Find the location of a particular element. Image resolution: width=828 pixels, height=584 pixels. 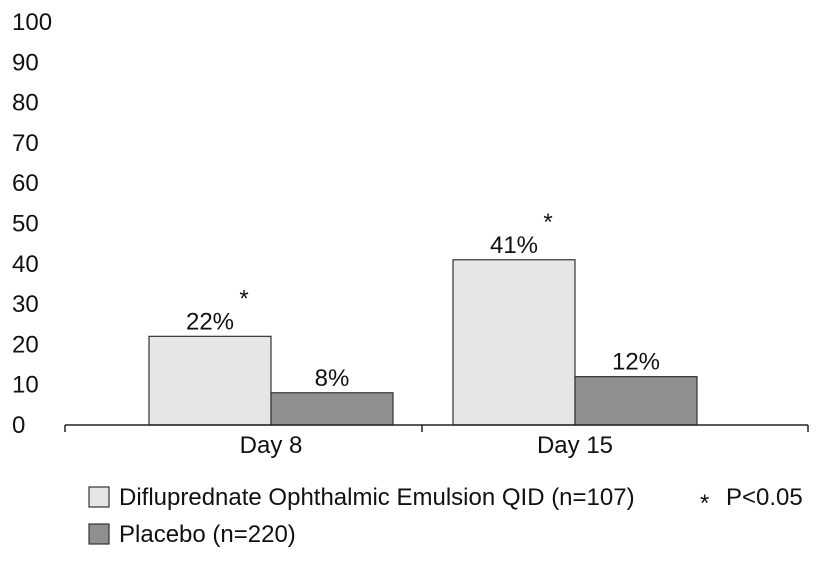

y-tick-label: 0 is located at coordinates (18, 425).